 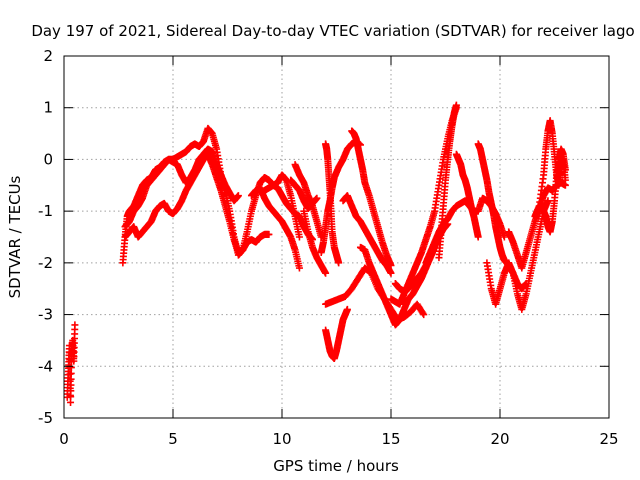 What do you see at coordinates (48, 108) in the screenshot?
I see `y-tick-label: 1` at bounding box center [48, 108].